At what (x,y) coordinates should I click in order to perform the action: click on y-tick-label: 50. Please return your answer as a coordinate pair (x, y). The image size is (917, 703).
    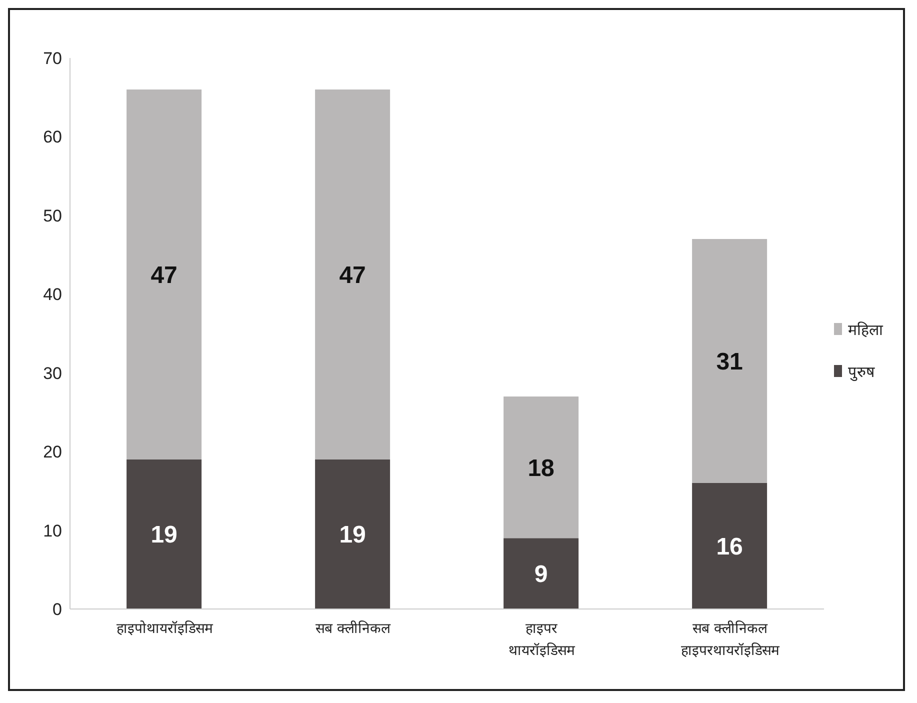
    Looking at the image, I should click on (52, 216).